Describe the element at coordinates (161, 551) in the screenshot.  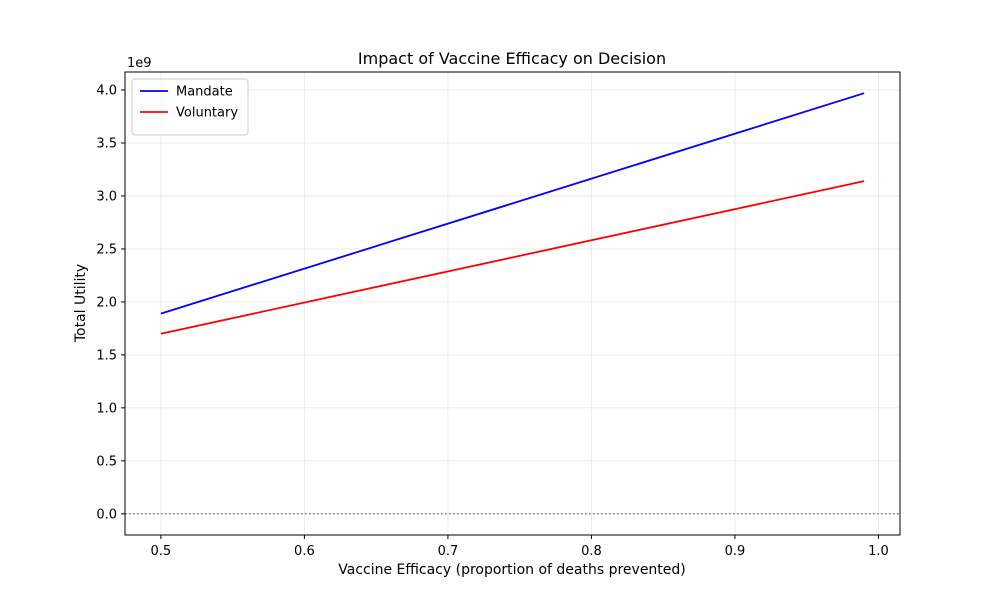
I see `x-tick-label: 0.5` at that location.